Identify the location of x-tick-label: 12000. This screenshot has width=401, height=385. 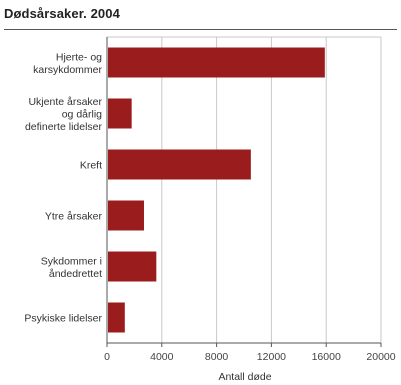
(271, 357).